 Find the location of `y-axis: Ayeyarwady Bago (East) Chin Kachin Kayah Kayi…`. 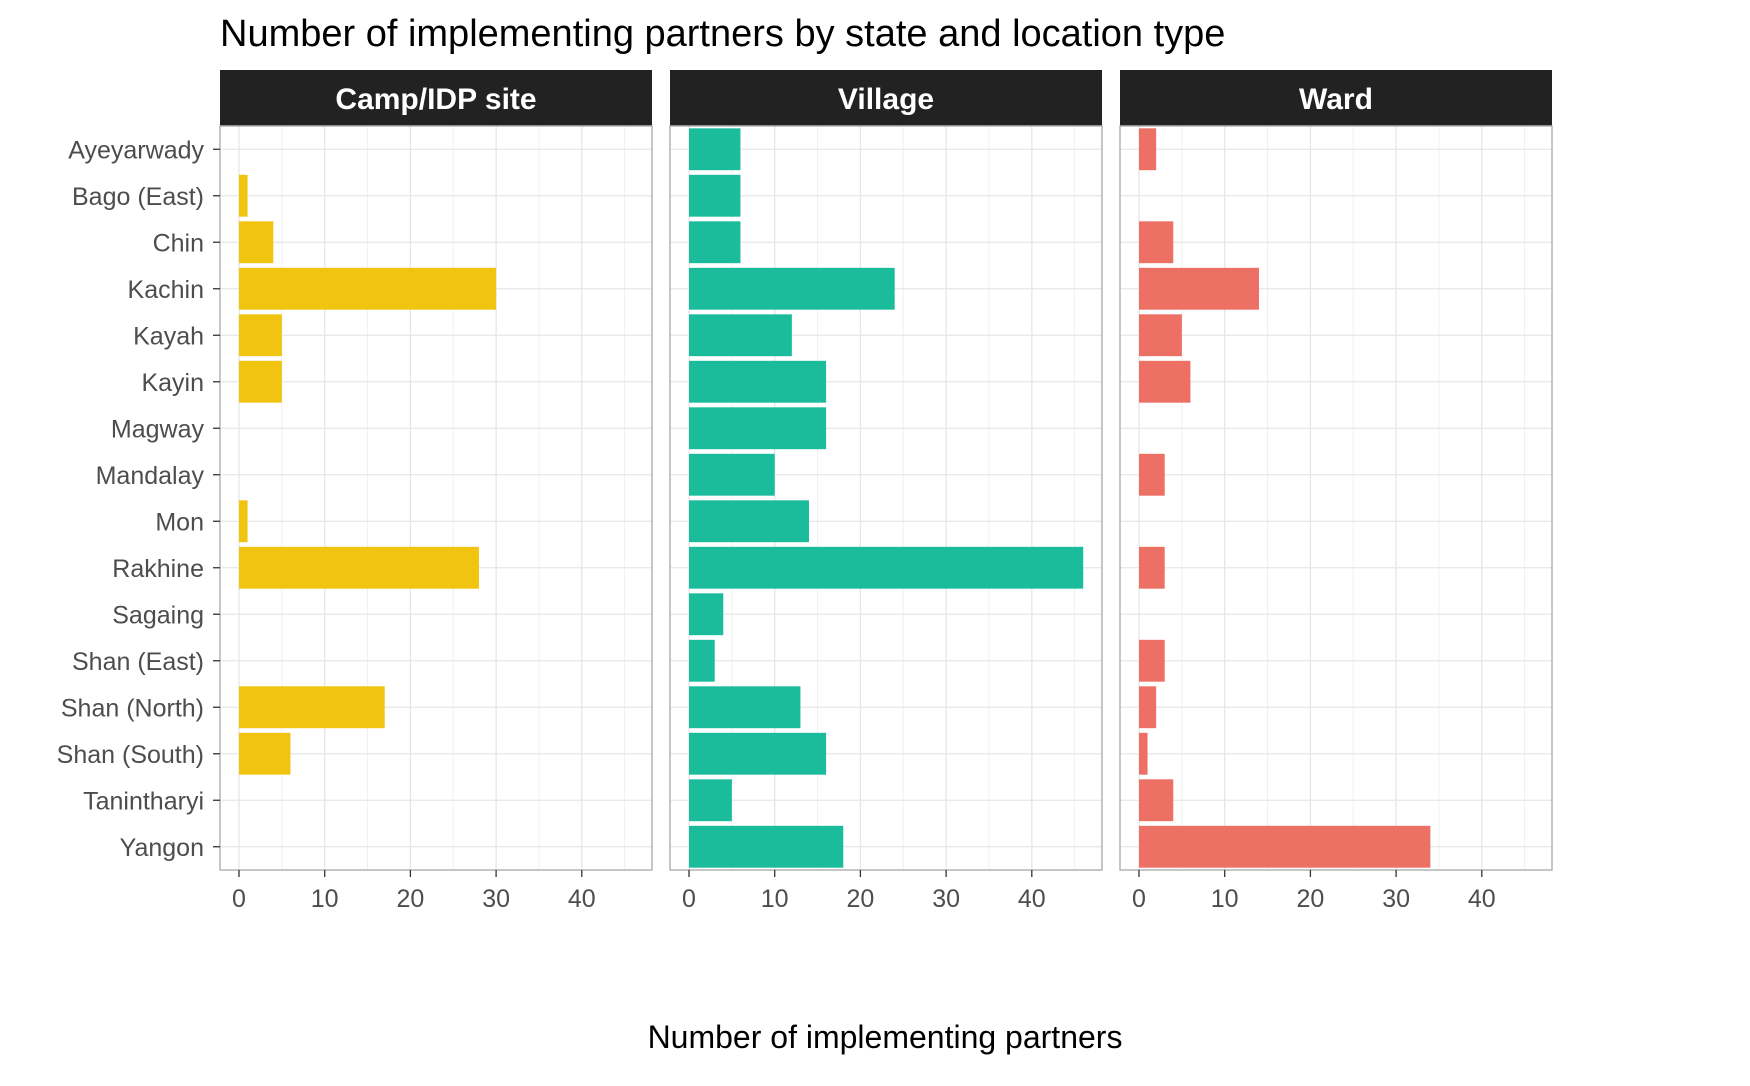

y-axis: Ayeyarwady Bago (East) Chin Kachin Kayah Kayi… is located at coordinates (138, 499).